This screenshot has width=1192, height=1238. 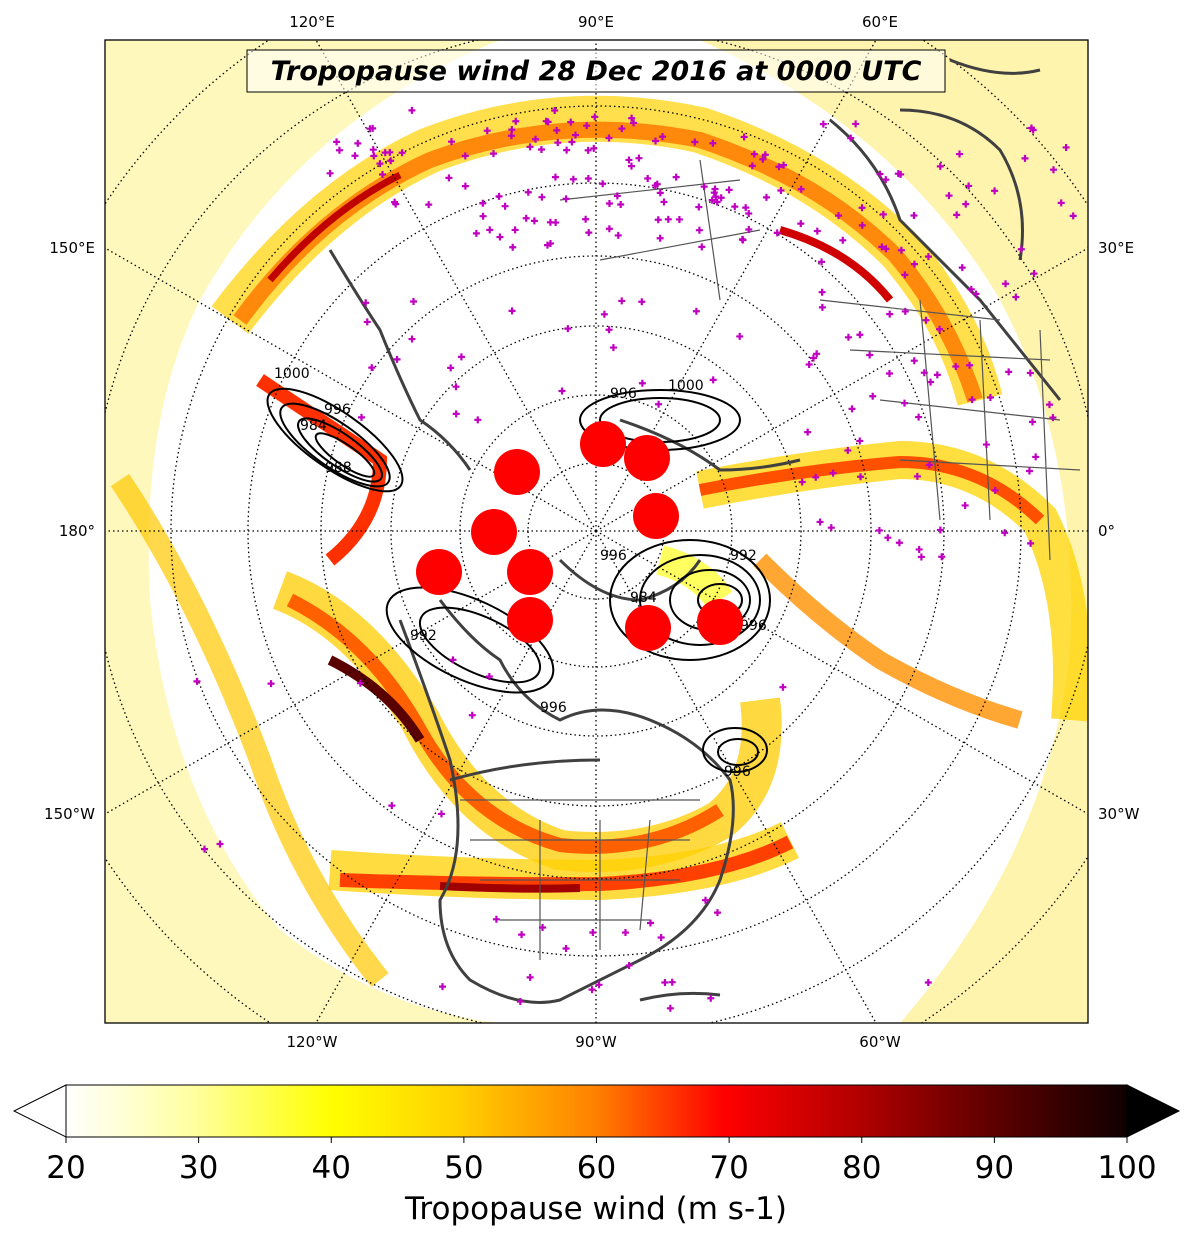 What do you see at coordinates (648, 628) in the screenshot?
I see `feature-marker` at bounding box center [648, 628].